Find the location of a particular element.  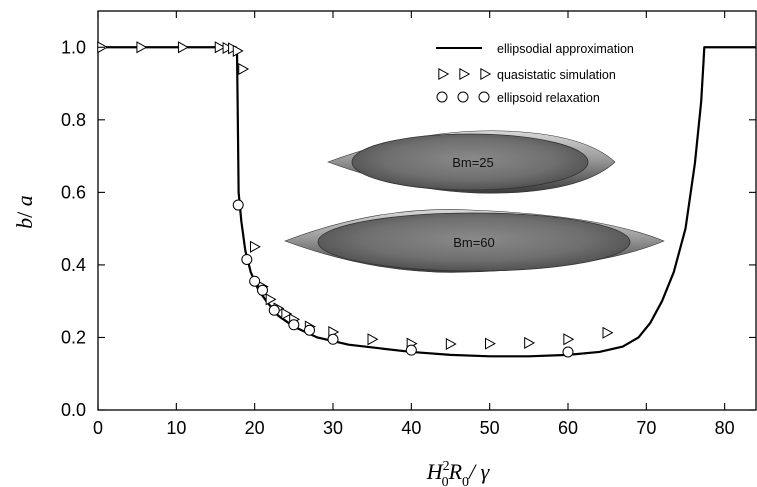

inset-label-bm25: Bm=25 is located at coordinates (473, 162).